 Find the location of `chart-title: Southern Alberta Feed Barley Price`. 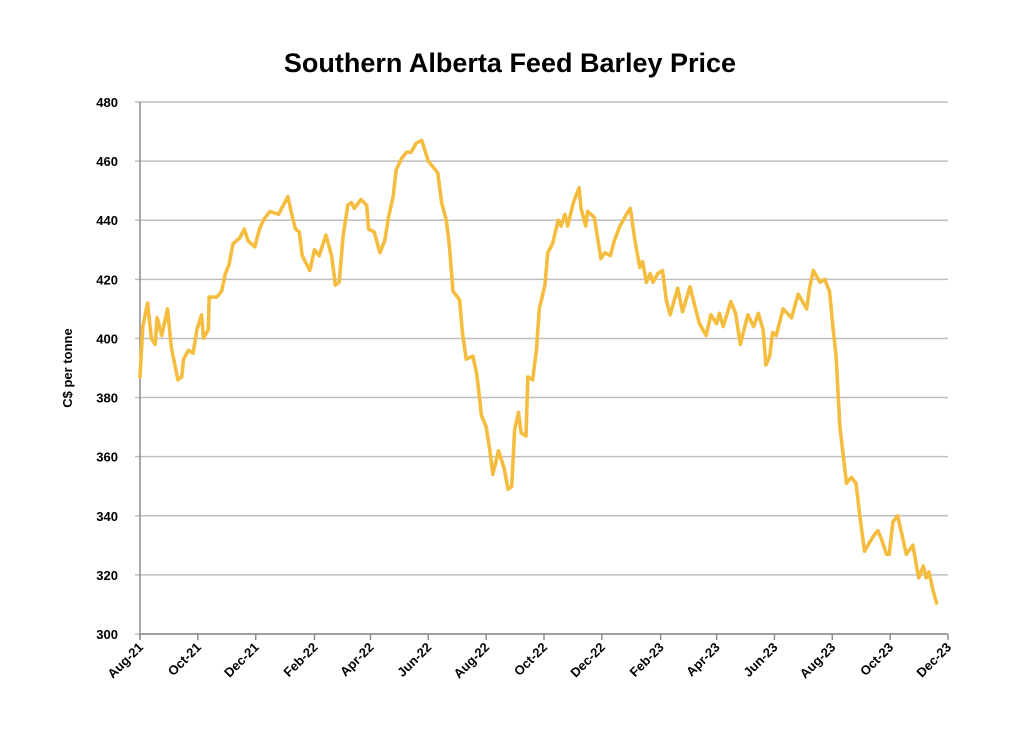

chart-title: Southern Alberta Feed Barley Price is located at coordinates (510, 63).